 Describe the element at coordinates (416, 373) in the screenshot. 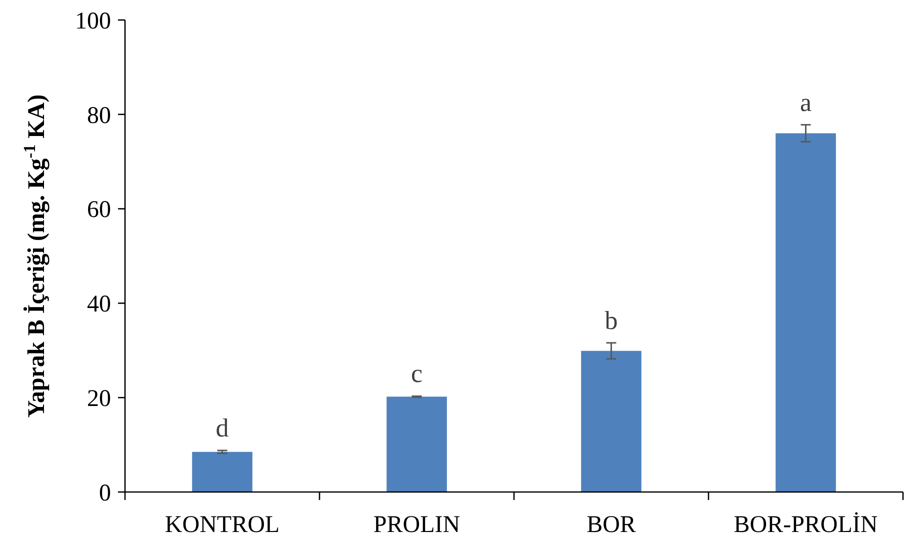

I see `annotation: c` at that location.